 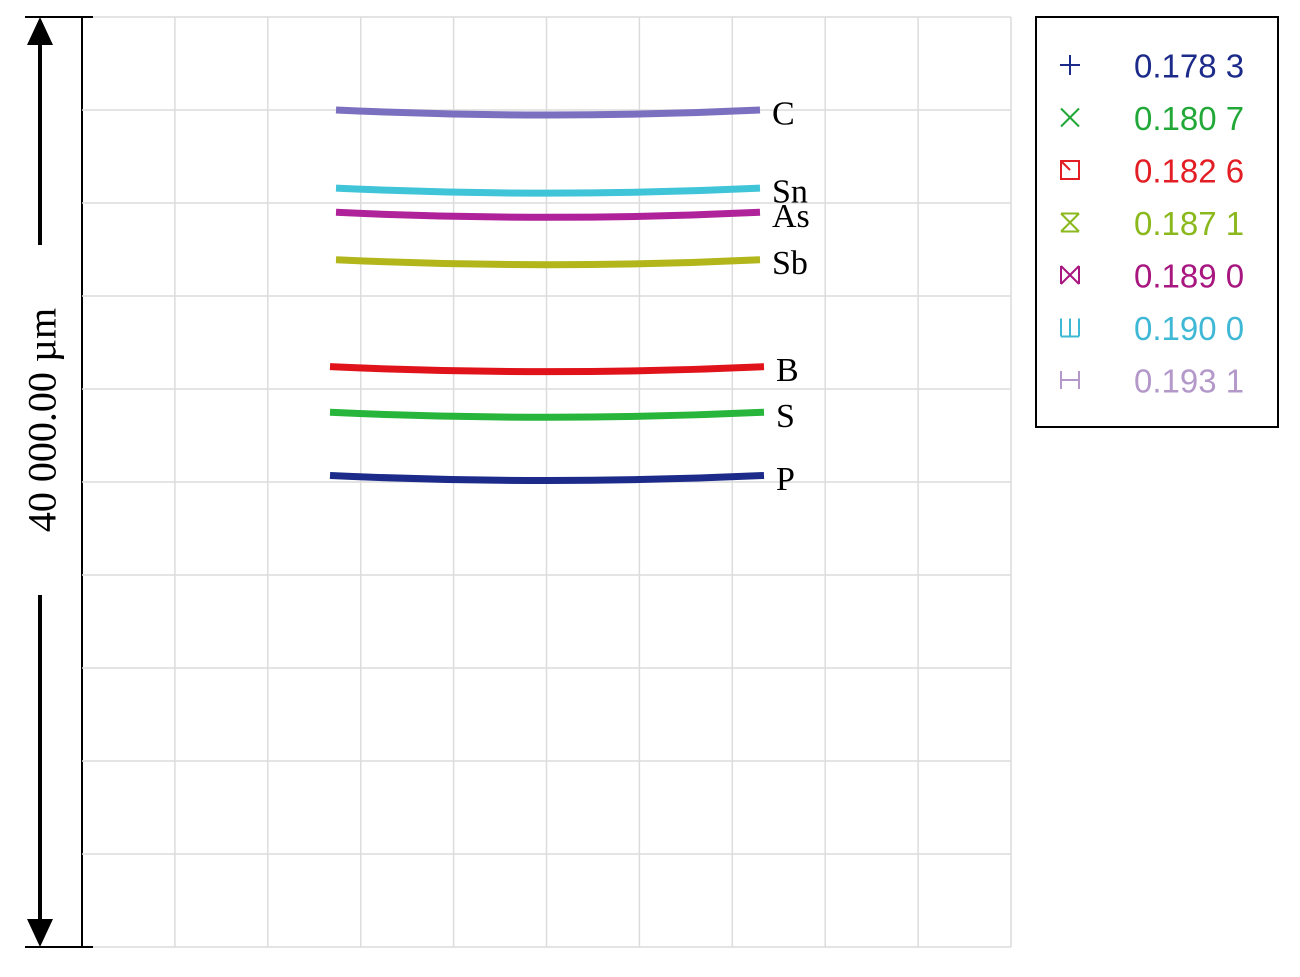 What do you see at coordinates (1070, 328) in the screenshot?
I see `open-bracket-icon` at bounding box center [1070, 328].